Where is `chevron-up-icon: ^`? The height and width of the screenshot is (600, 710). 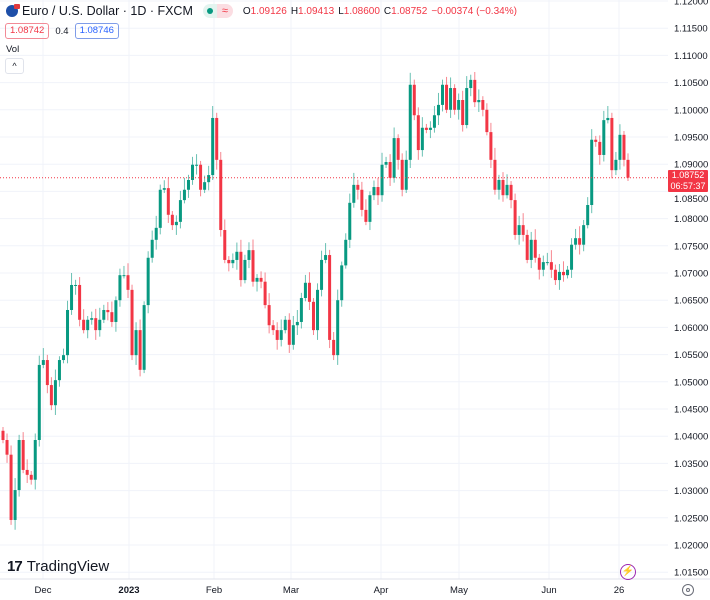
chevron-up-icon: ^ is located at coordinates (14, 66).